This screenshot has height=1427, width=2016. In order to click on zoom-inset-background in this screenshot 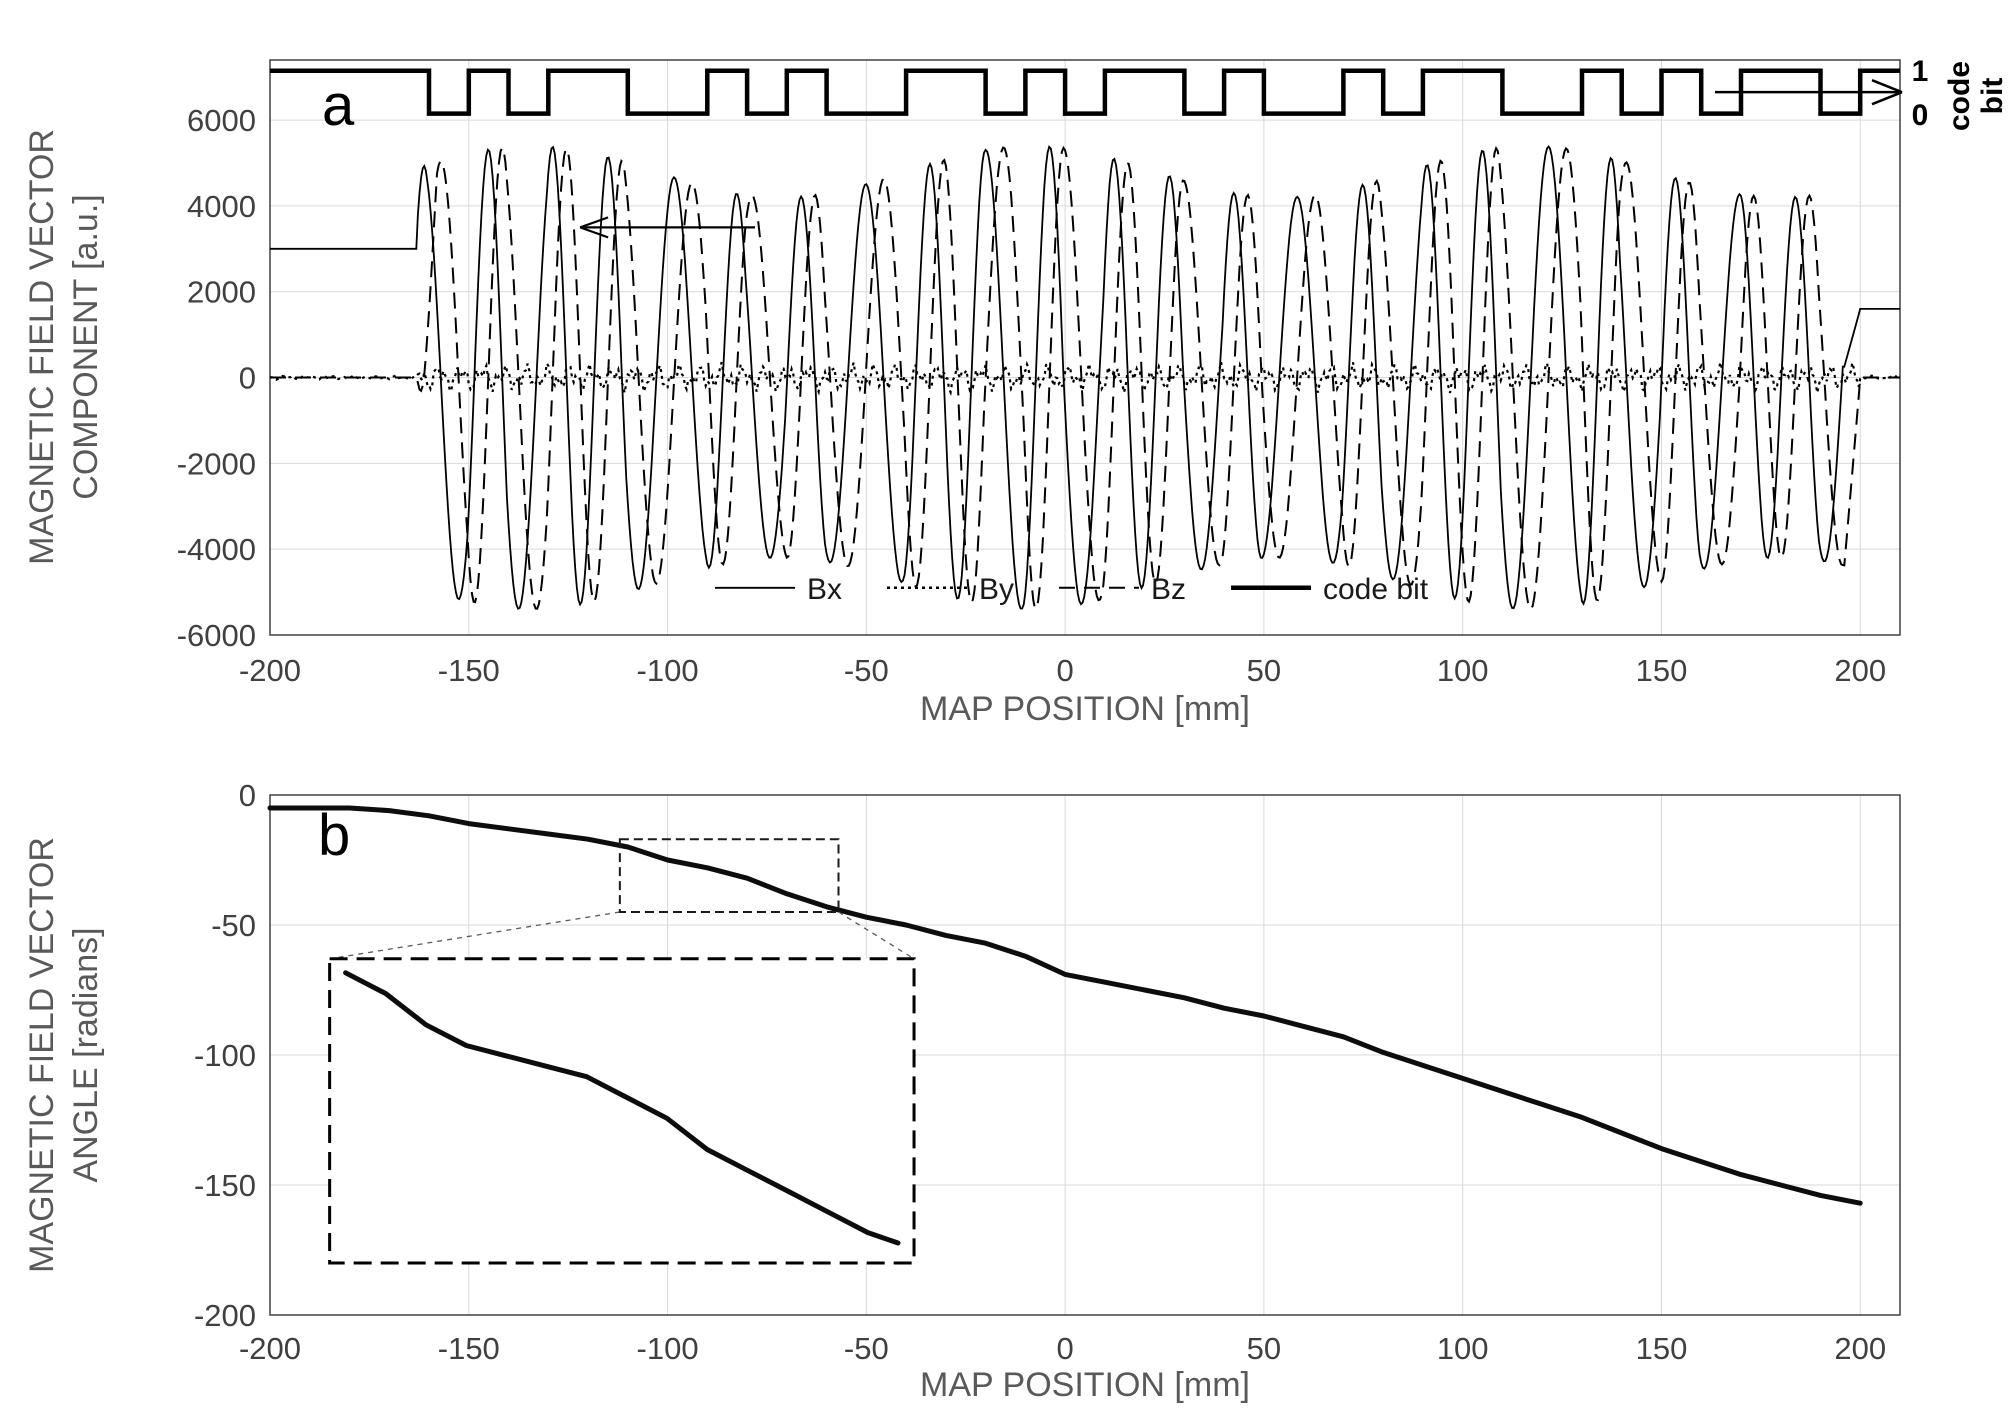, I will do `click(622, 1110)`.